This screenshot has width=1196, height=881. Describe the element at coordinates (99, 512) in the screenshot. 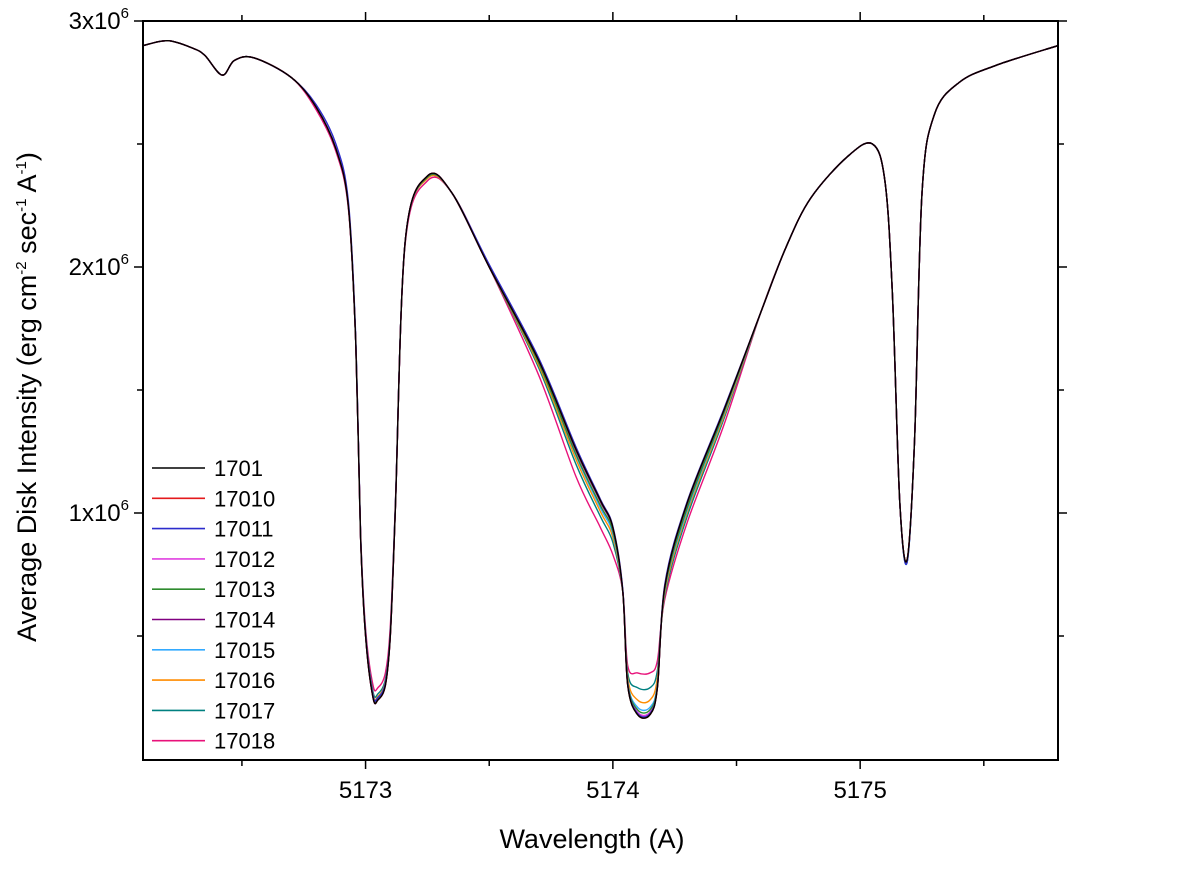

I see `y-tick-label: 1x10⁶` at that location.